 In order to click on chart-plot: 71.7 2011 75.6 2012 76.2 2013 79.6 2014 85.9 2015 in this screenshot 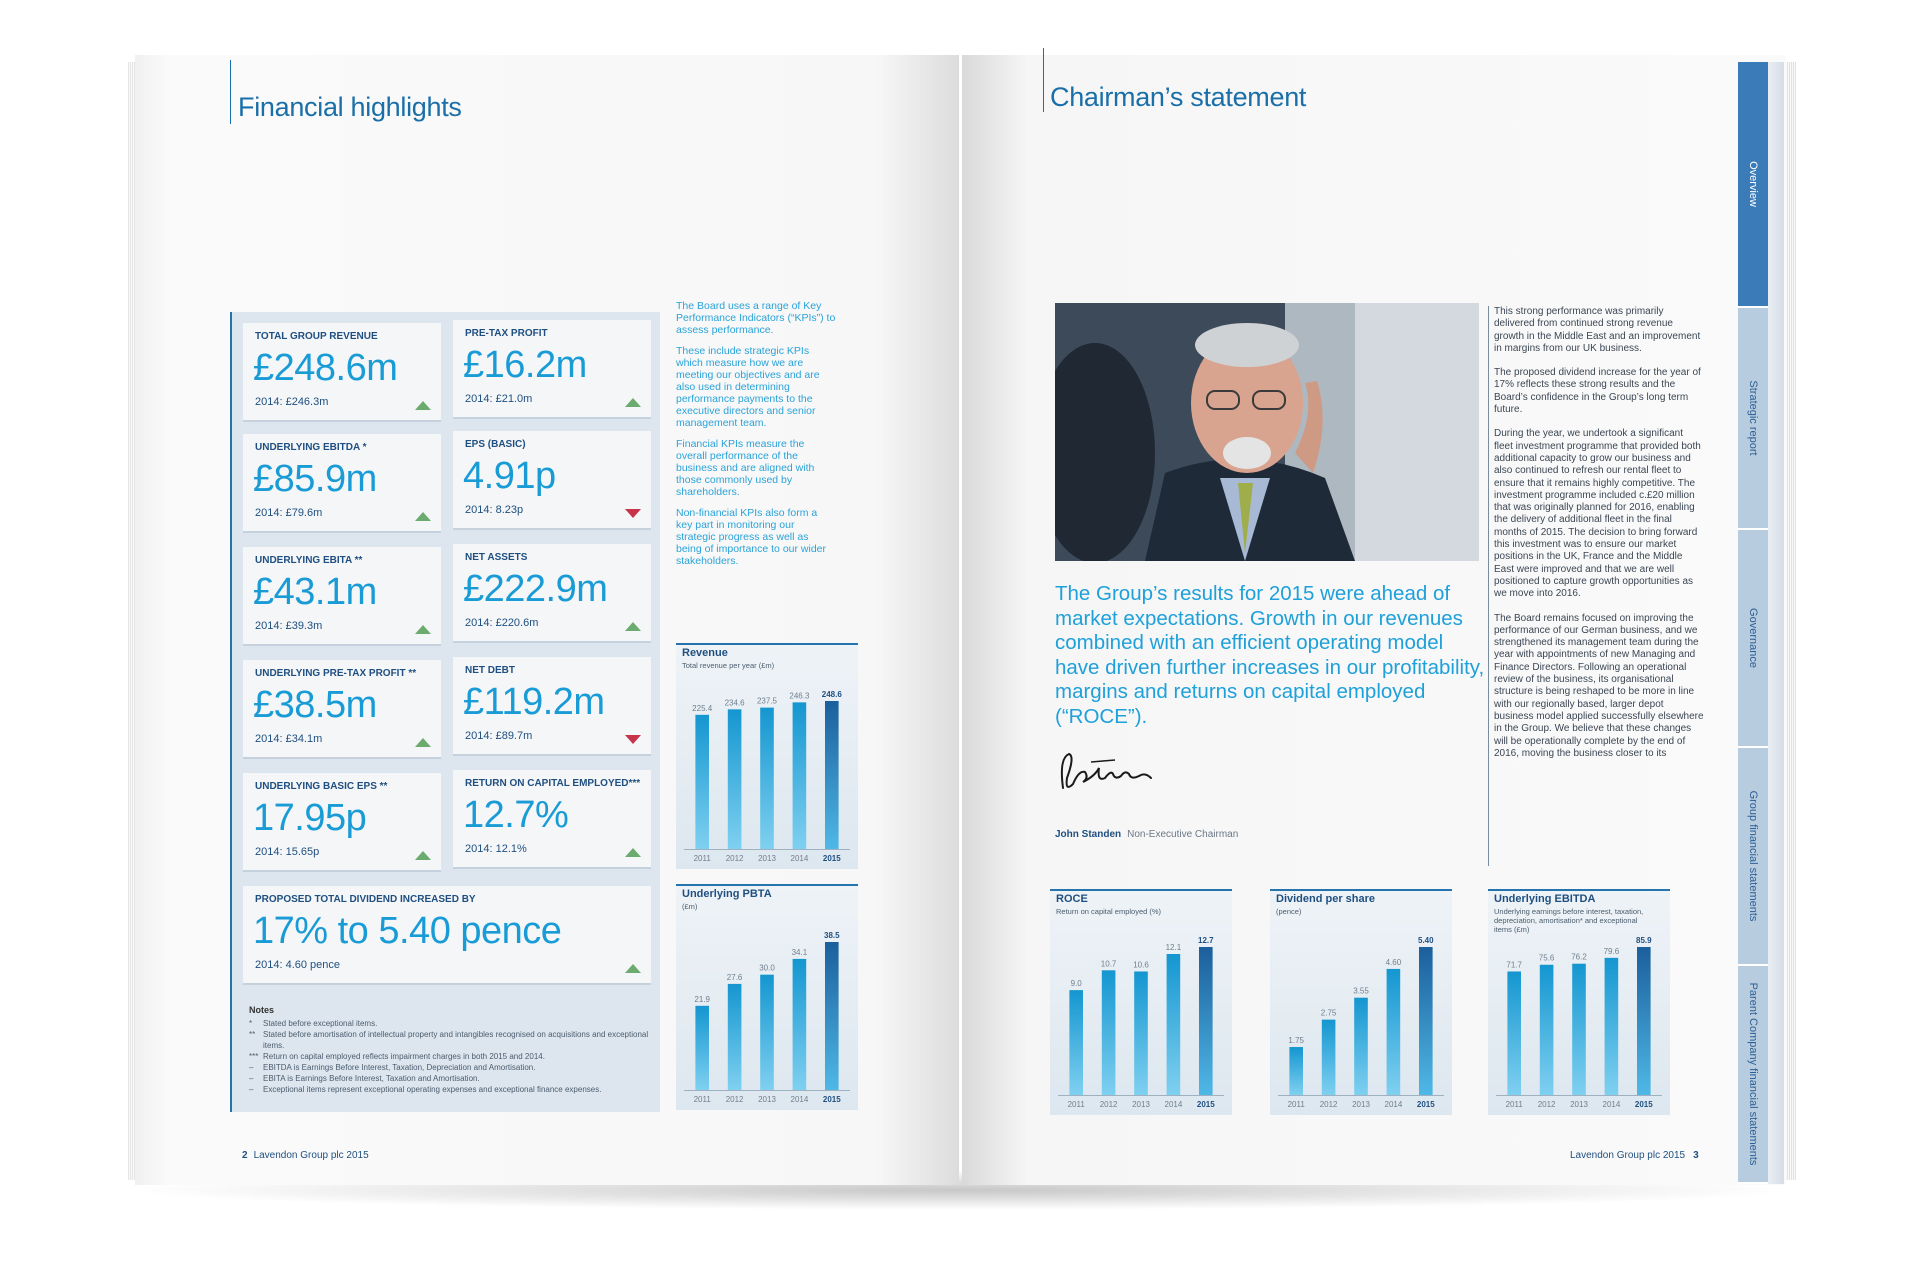, I will do `click(1579, 1022)`.